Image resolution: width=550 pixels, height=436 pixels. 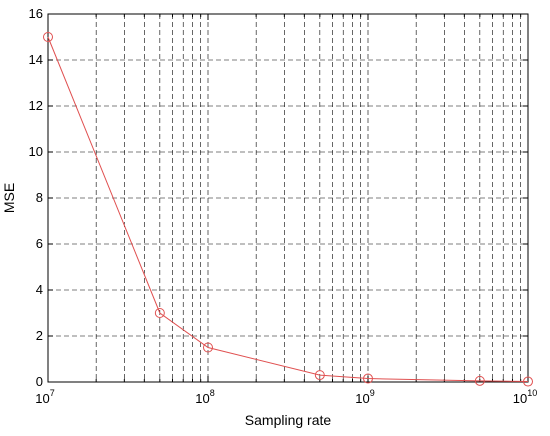 I want to click on y-tick-label: 12, so click(x=36, y=105).